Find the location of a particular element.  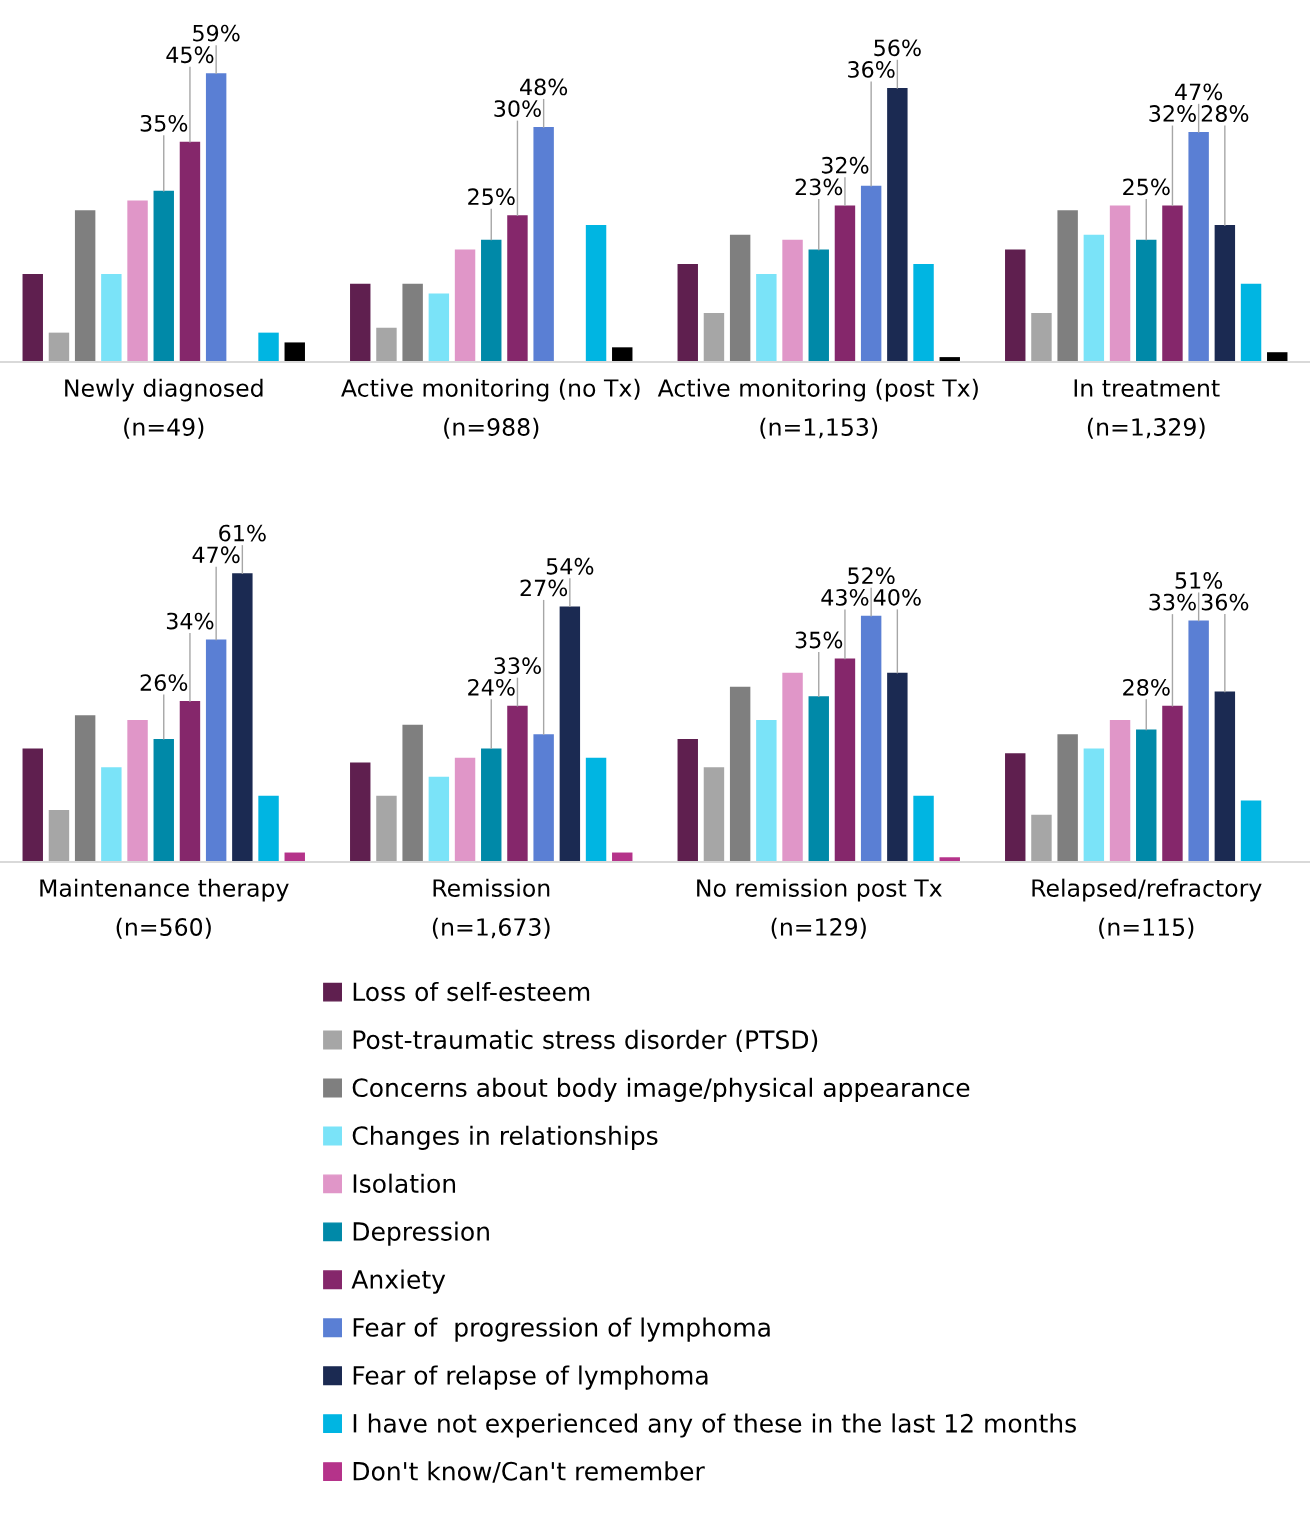

legend-label: Post-traumatic stress disorder (PTSD) is located at coordinates (585, 1041).